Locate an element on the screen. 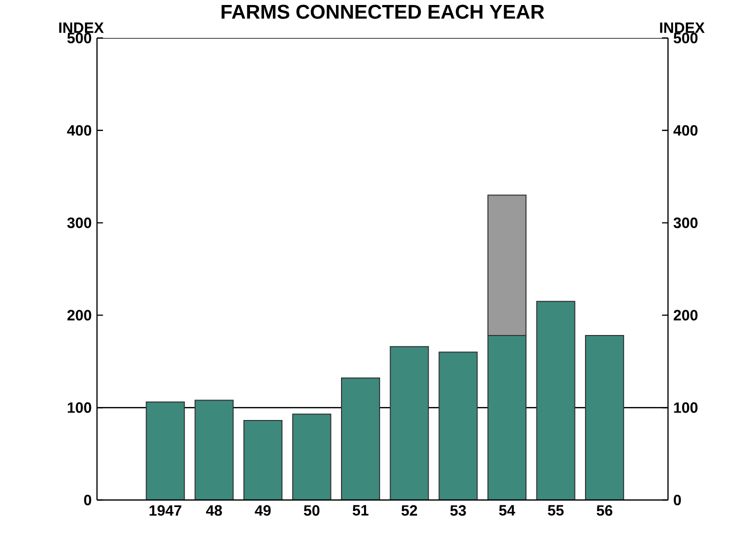 The height and width of the screenshot is (539, 740). x-tick-label: 48 is located at coordinates (214, 510).